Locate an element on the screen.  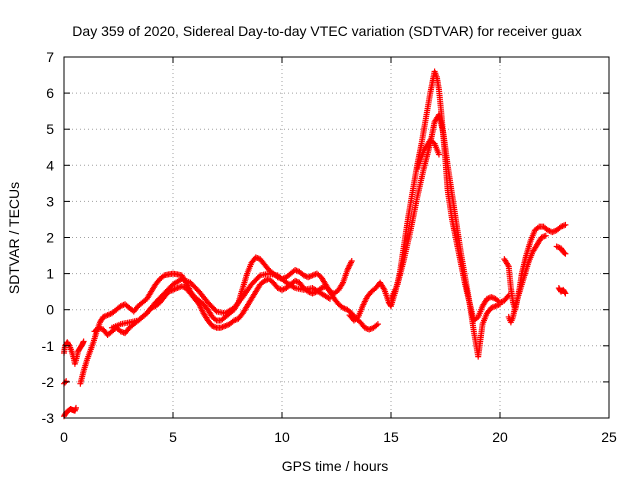
y-axis-tick-labels: -3 -2 -1 0 1 2 3 4 5 6 7 is located at coordinates (48, 237).